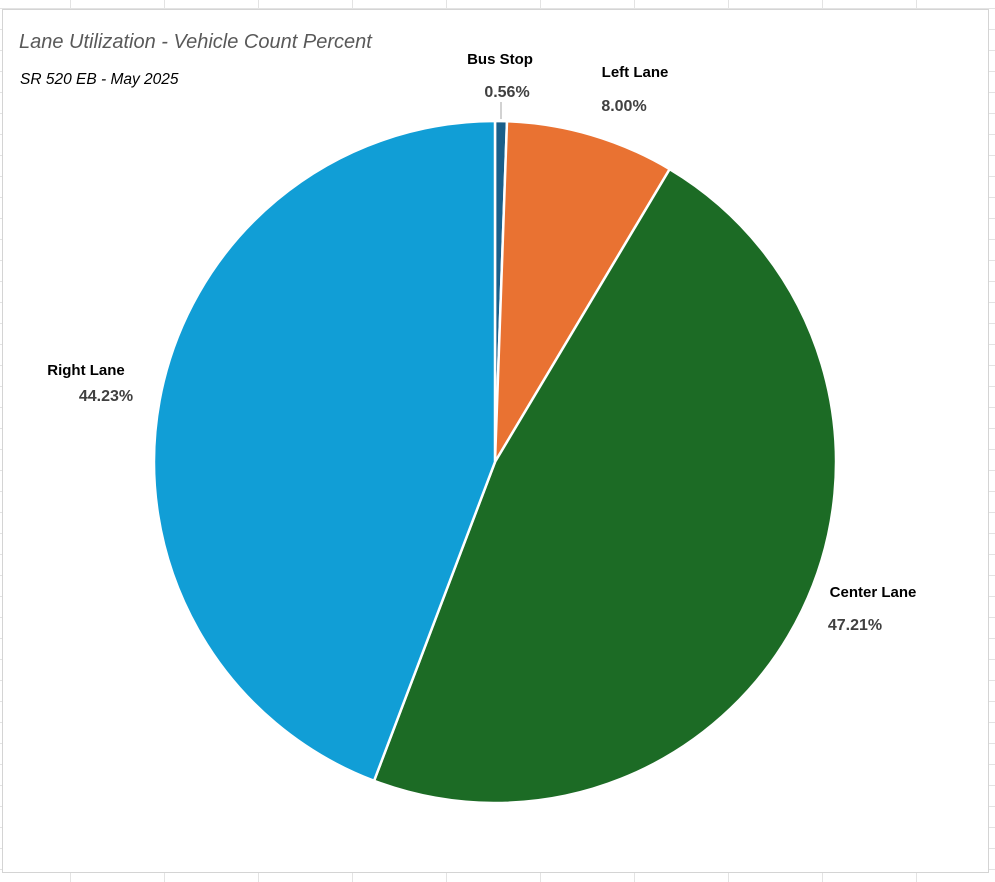  What do you see at coordinates (873, 592) in the screenshot?
I see `slice-label-name-center-lane: Center Lane` at bounding box center [873, 592].